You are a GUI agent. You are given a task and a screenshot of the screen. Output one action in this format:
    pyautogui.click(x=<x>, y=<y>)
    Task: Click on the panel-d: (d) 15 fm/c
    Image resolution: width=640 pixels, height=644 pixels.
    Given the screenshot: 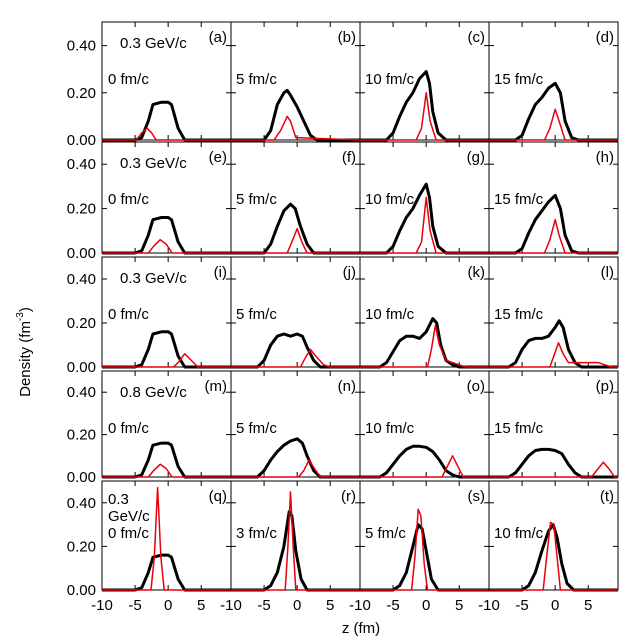 What is the action you would take?
    pyautogui.click(x=553, y=81)
    